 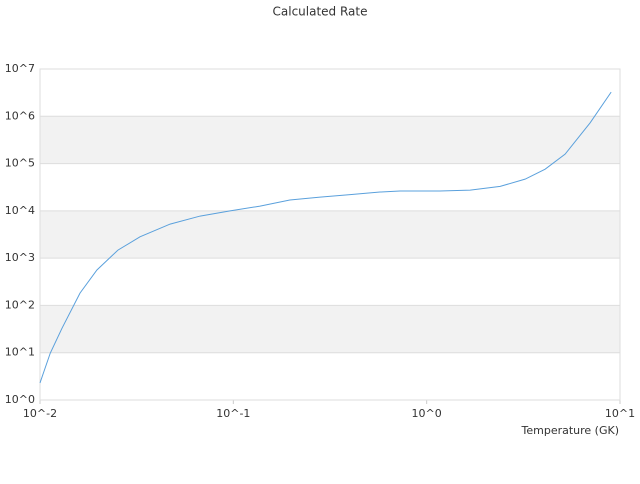 What do you see at coordinates (570, 430) in the screenshot?
I see `x-axis-label: Temperature (GK)` at bounding box center [570, 430].